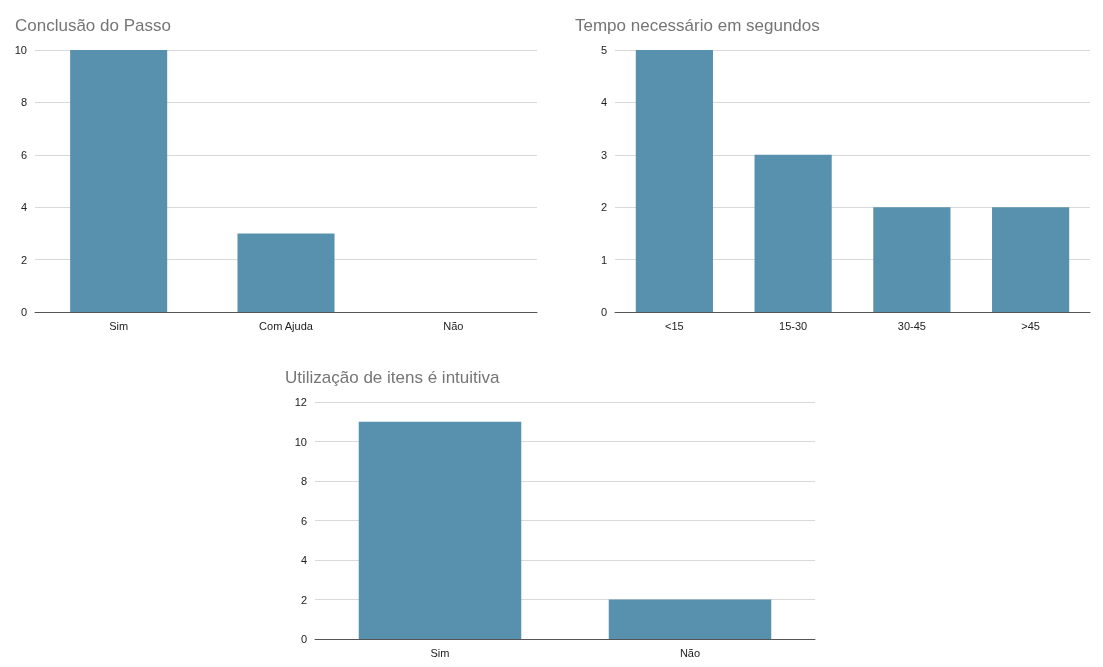 Image resolution: width=1103 pixels, height=667 pixels. Describe the element at coordinates (286, 325) in the screenshot. I see `x-tick-label: Com Ajuda` at that location.